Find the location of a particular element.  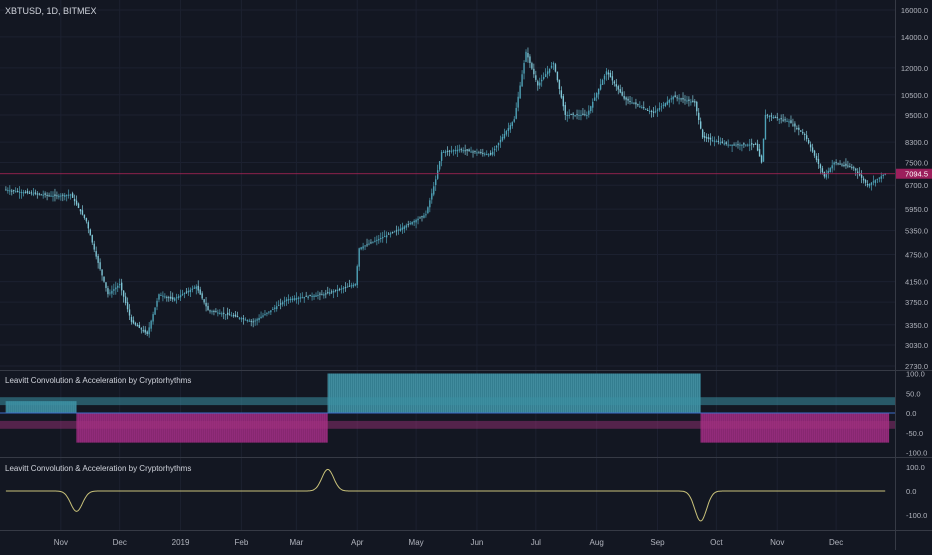

price-tick-label: 12000.0 is located at coordinates (914, 68).